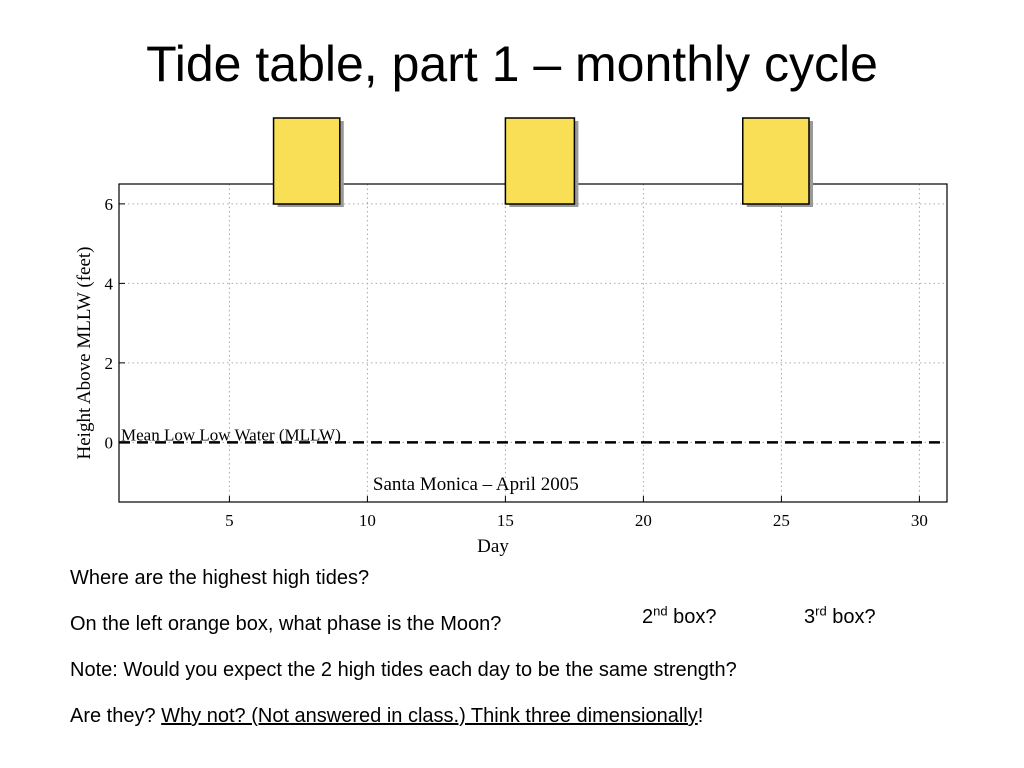 This screenshot has width=1024, height=768. Describe the element at coordinates (781, 520) in the screenshot. I see `x-tick-label-25: 25` at that location.